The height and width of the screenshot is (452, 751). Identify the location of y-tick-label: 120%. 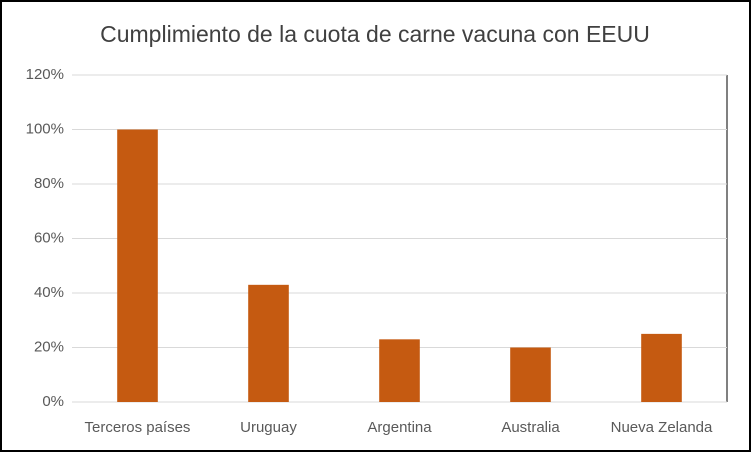
(45, 74).